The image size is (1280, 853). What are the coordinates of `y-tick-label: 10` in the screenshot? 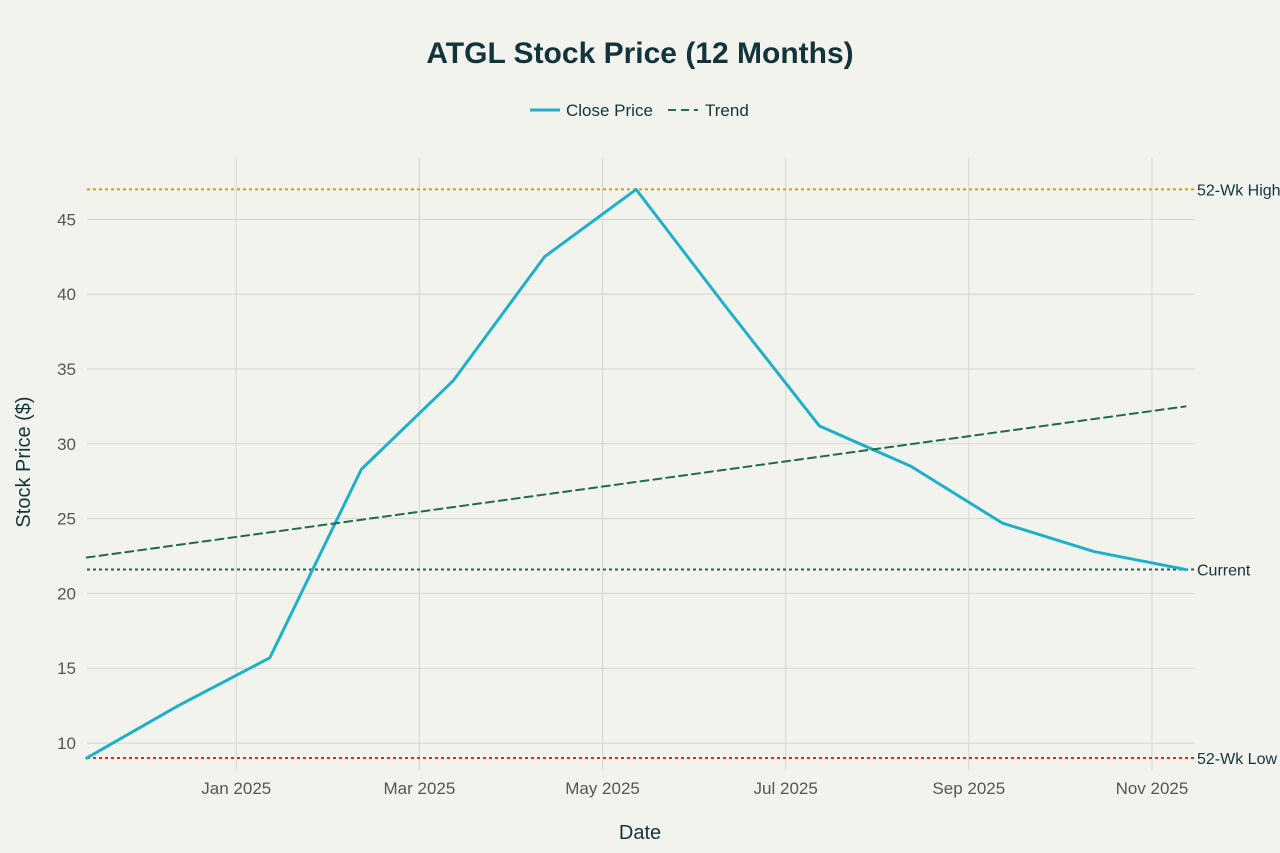 It's located at (66, 743).